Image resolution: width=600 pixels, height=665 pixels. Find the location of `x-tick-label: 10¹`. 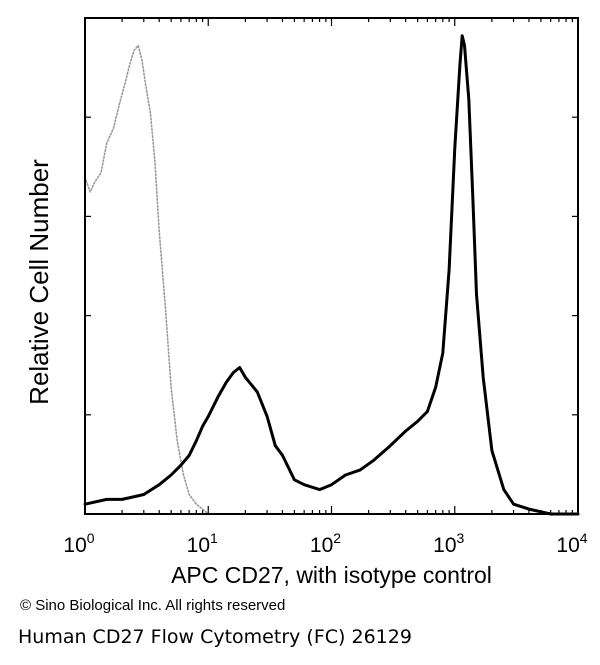

x-tick-label: 10¹ is located at coordinates (202, 543).